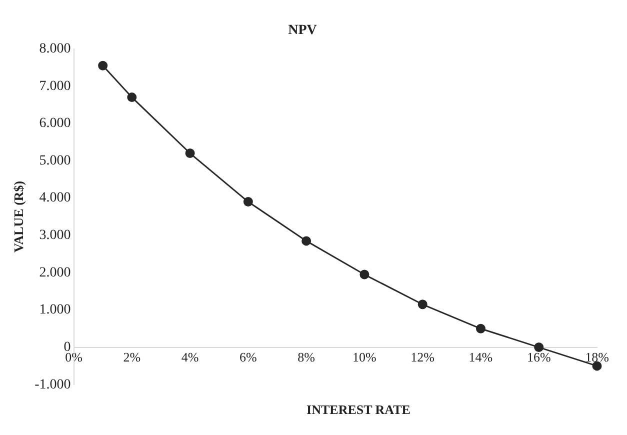  What do you see at coordinates (359, 410) in the screenshot?
I see `x-axis-title: INTEREST RATE` at bounding box center [359, 410].